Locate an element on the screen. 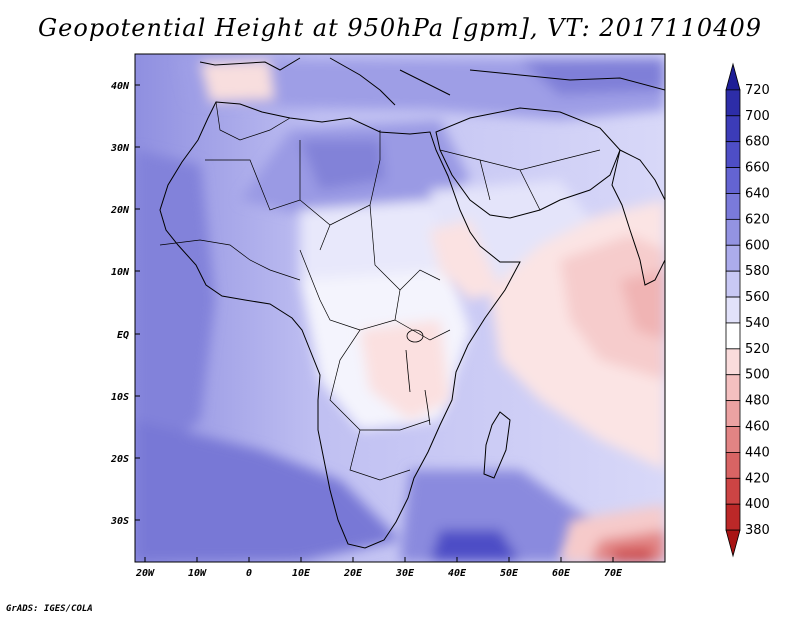  lat-label: 10N is located at coordinates (120, 272).